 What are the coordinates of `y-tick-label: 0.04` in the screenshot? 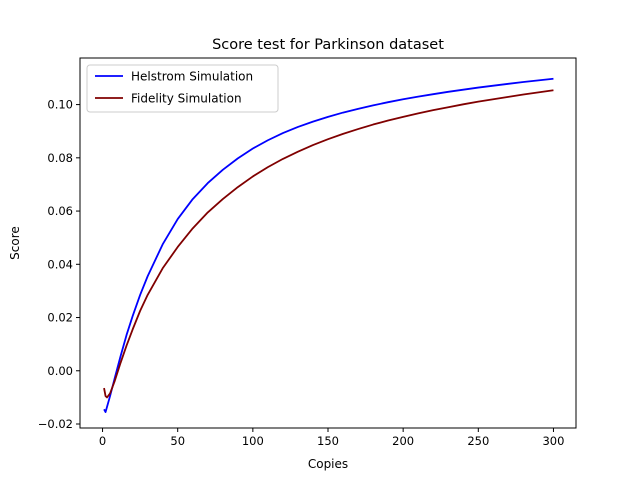 It's located at (60, 264).